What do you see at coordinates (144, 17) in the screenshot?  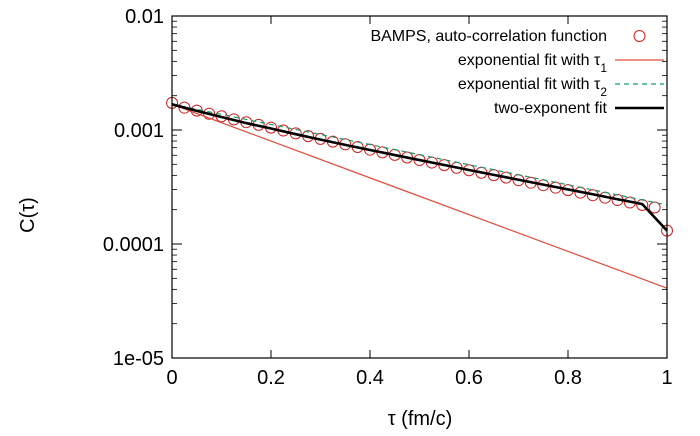 I see `y-tick-label: 0.01` at bounding box center [144, 17].